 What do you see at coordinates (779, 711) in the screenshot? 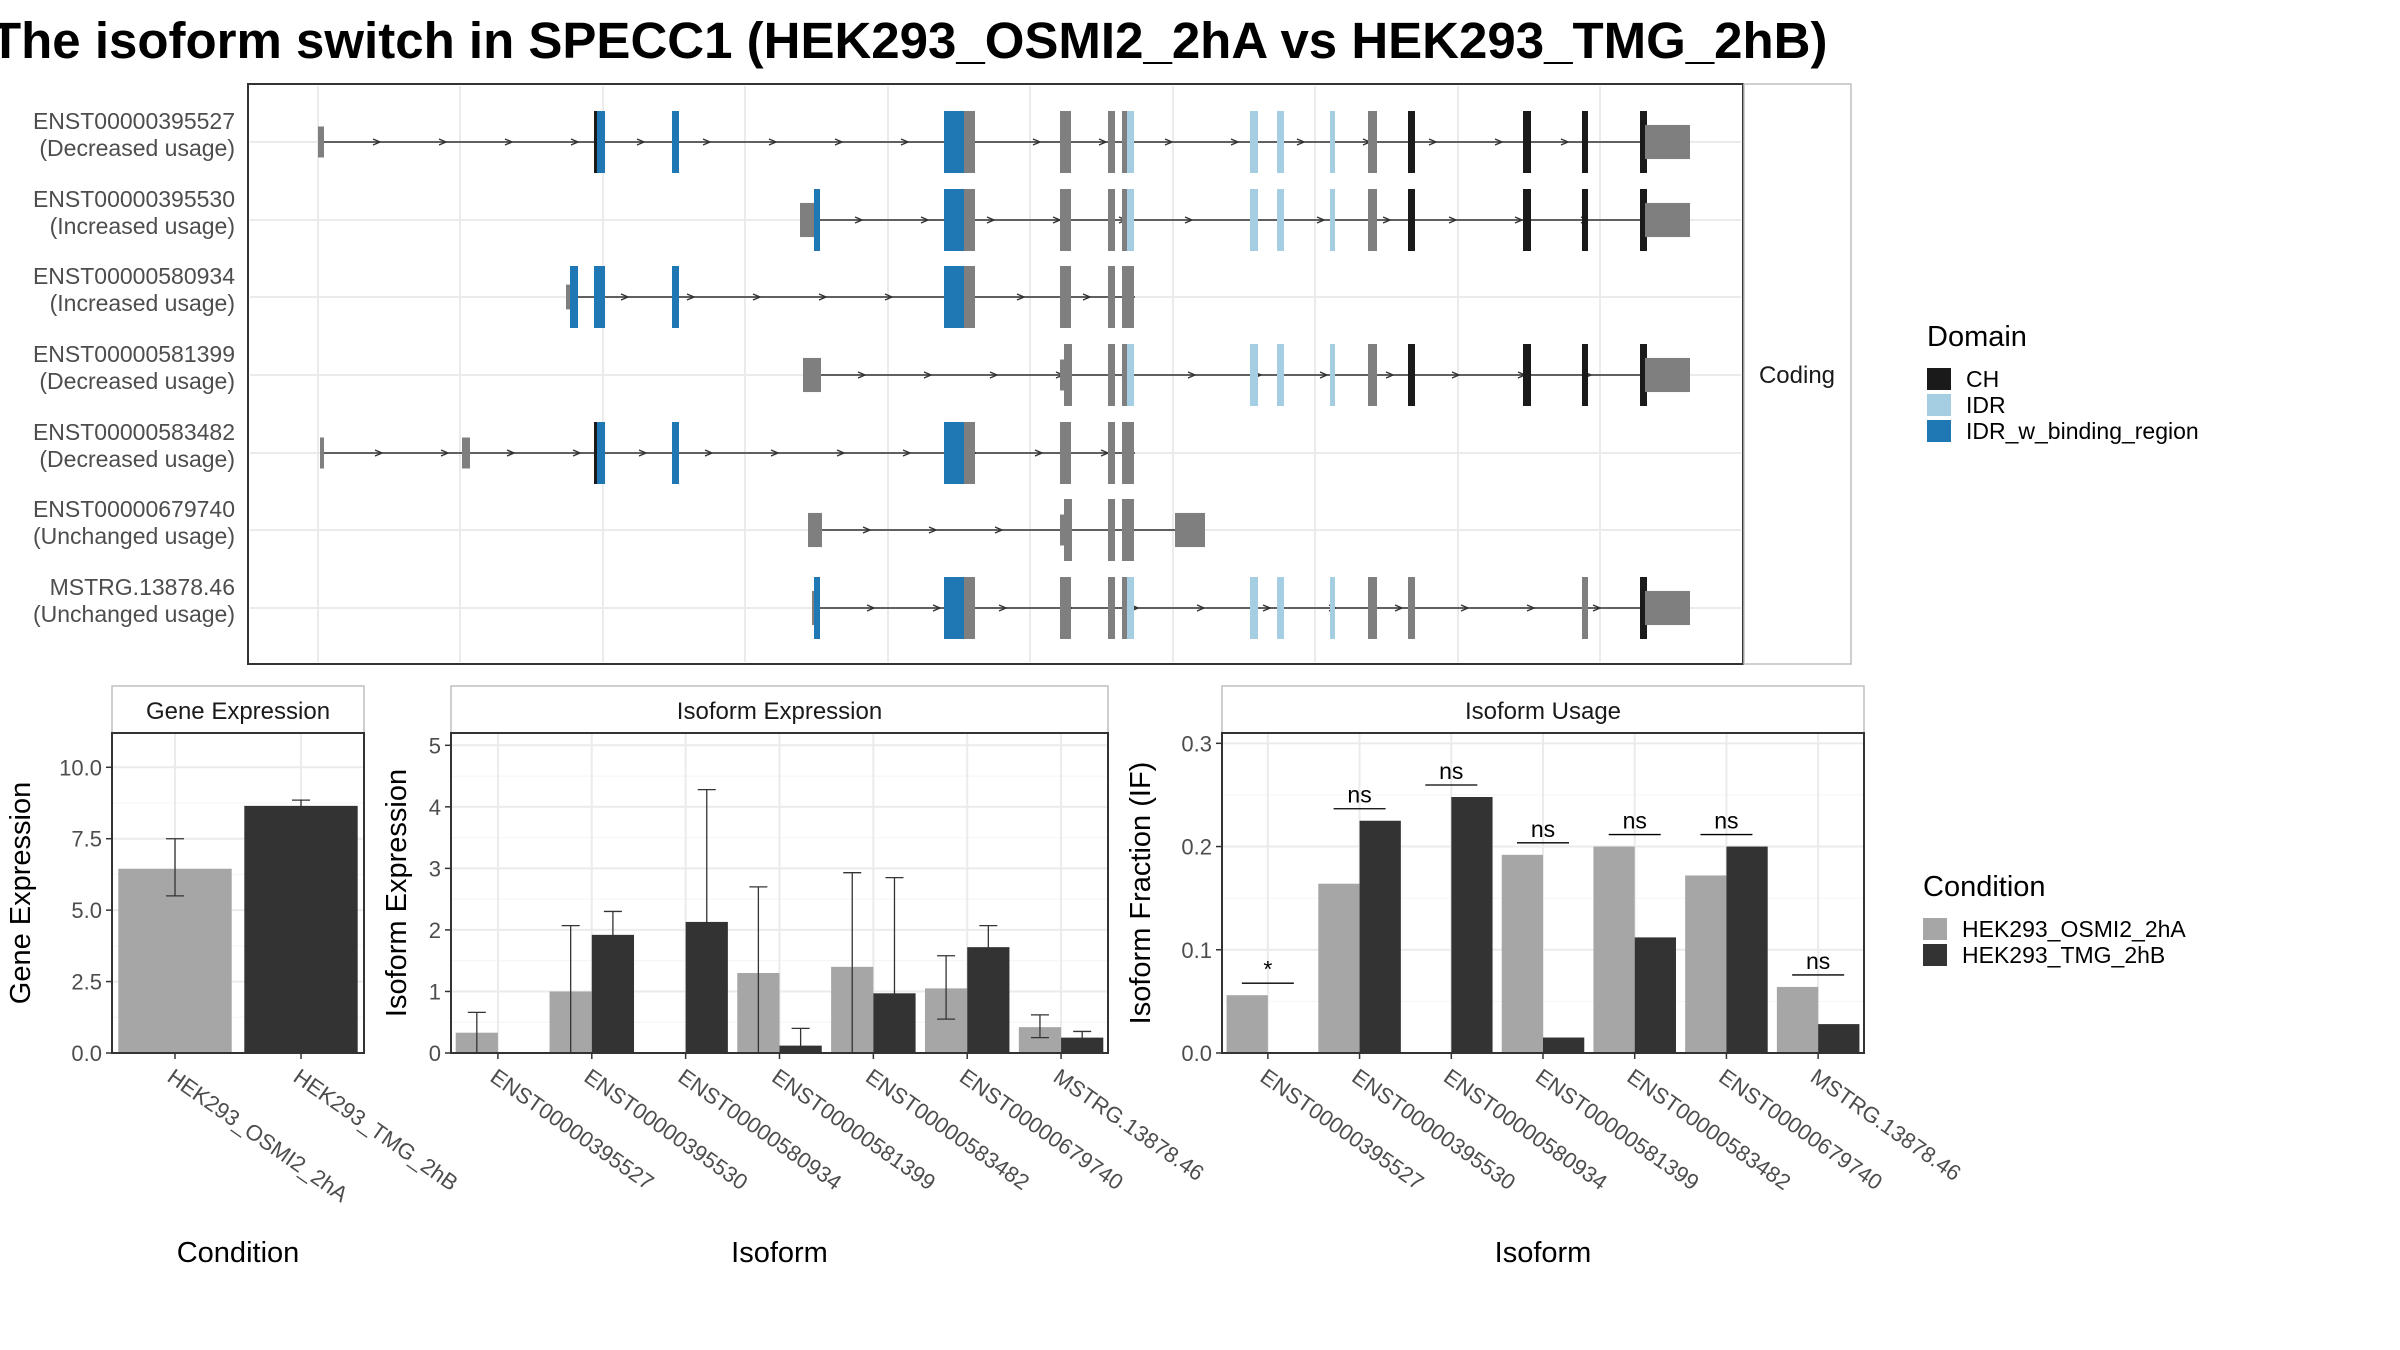
I see `panel-title: Isoform Expression` at bounding box center [779, 711].